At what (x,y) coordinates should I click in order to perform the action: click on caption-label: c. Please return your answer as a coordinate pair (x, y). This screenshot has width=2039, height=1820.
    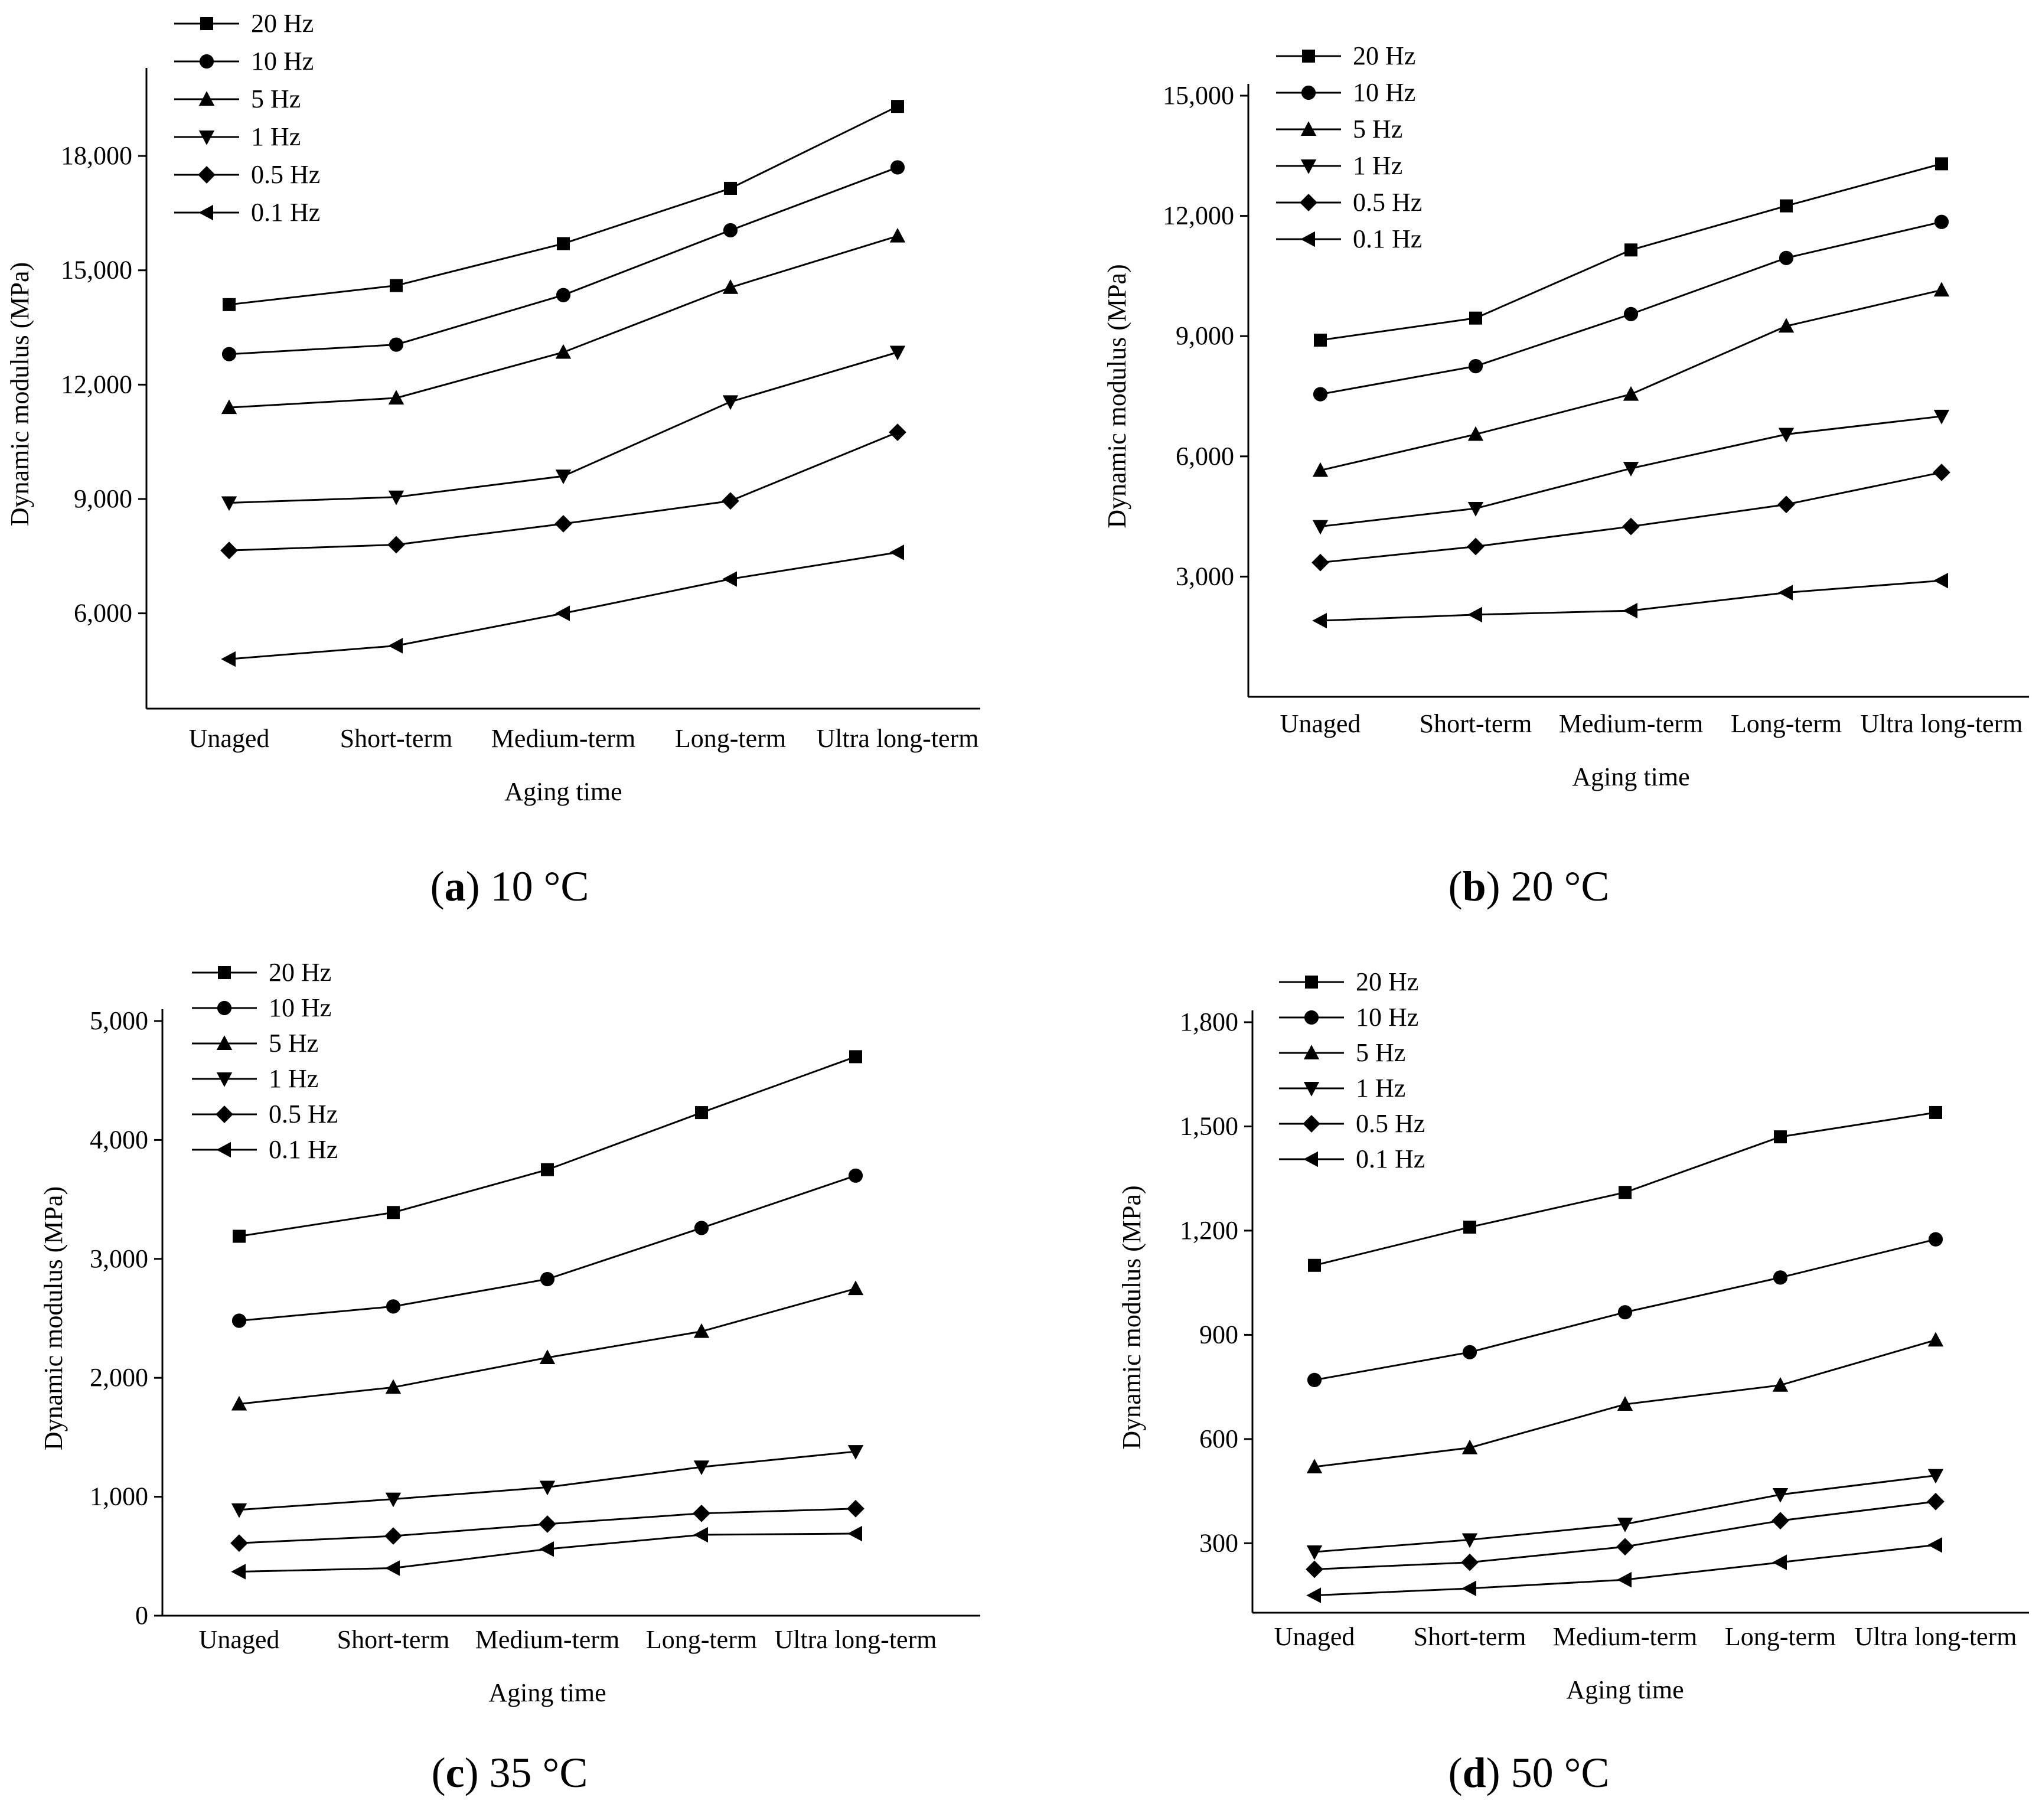
    Looking at the image, I should click on (455, 1773).